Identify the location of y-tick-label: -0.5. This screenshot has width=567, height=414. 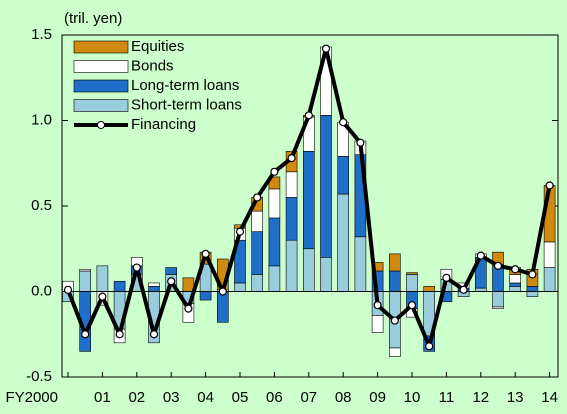
(39, 376).